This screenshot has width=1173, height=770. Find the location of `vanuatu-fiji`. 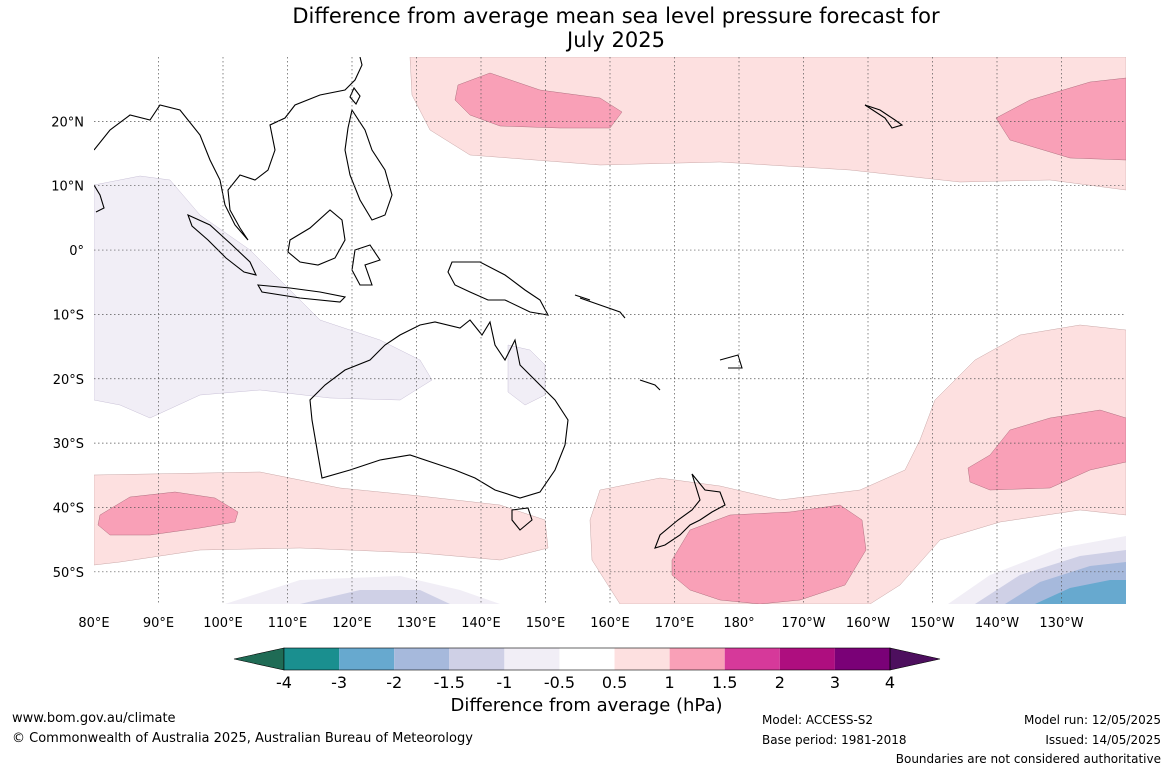

vanuatu-fiji is located at coordinates (691, 372).